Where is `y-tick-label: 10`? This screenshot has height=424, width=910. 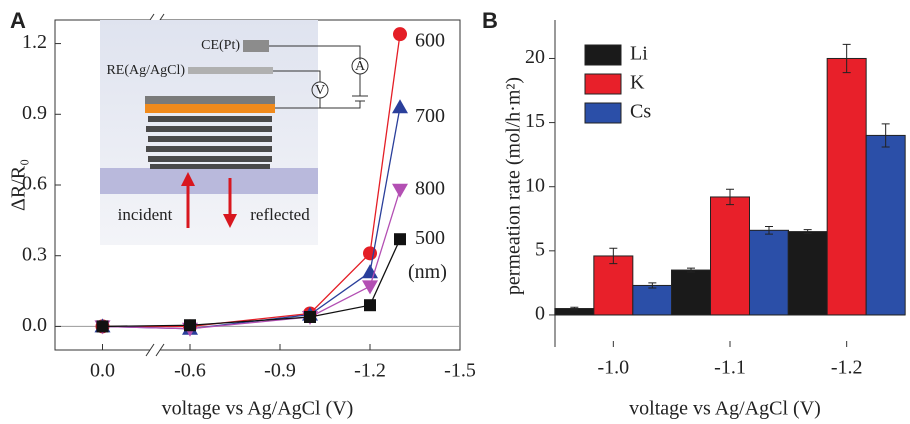 y-tick-label: 10 is located at coordinates (535, 185).